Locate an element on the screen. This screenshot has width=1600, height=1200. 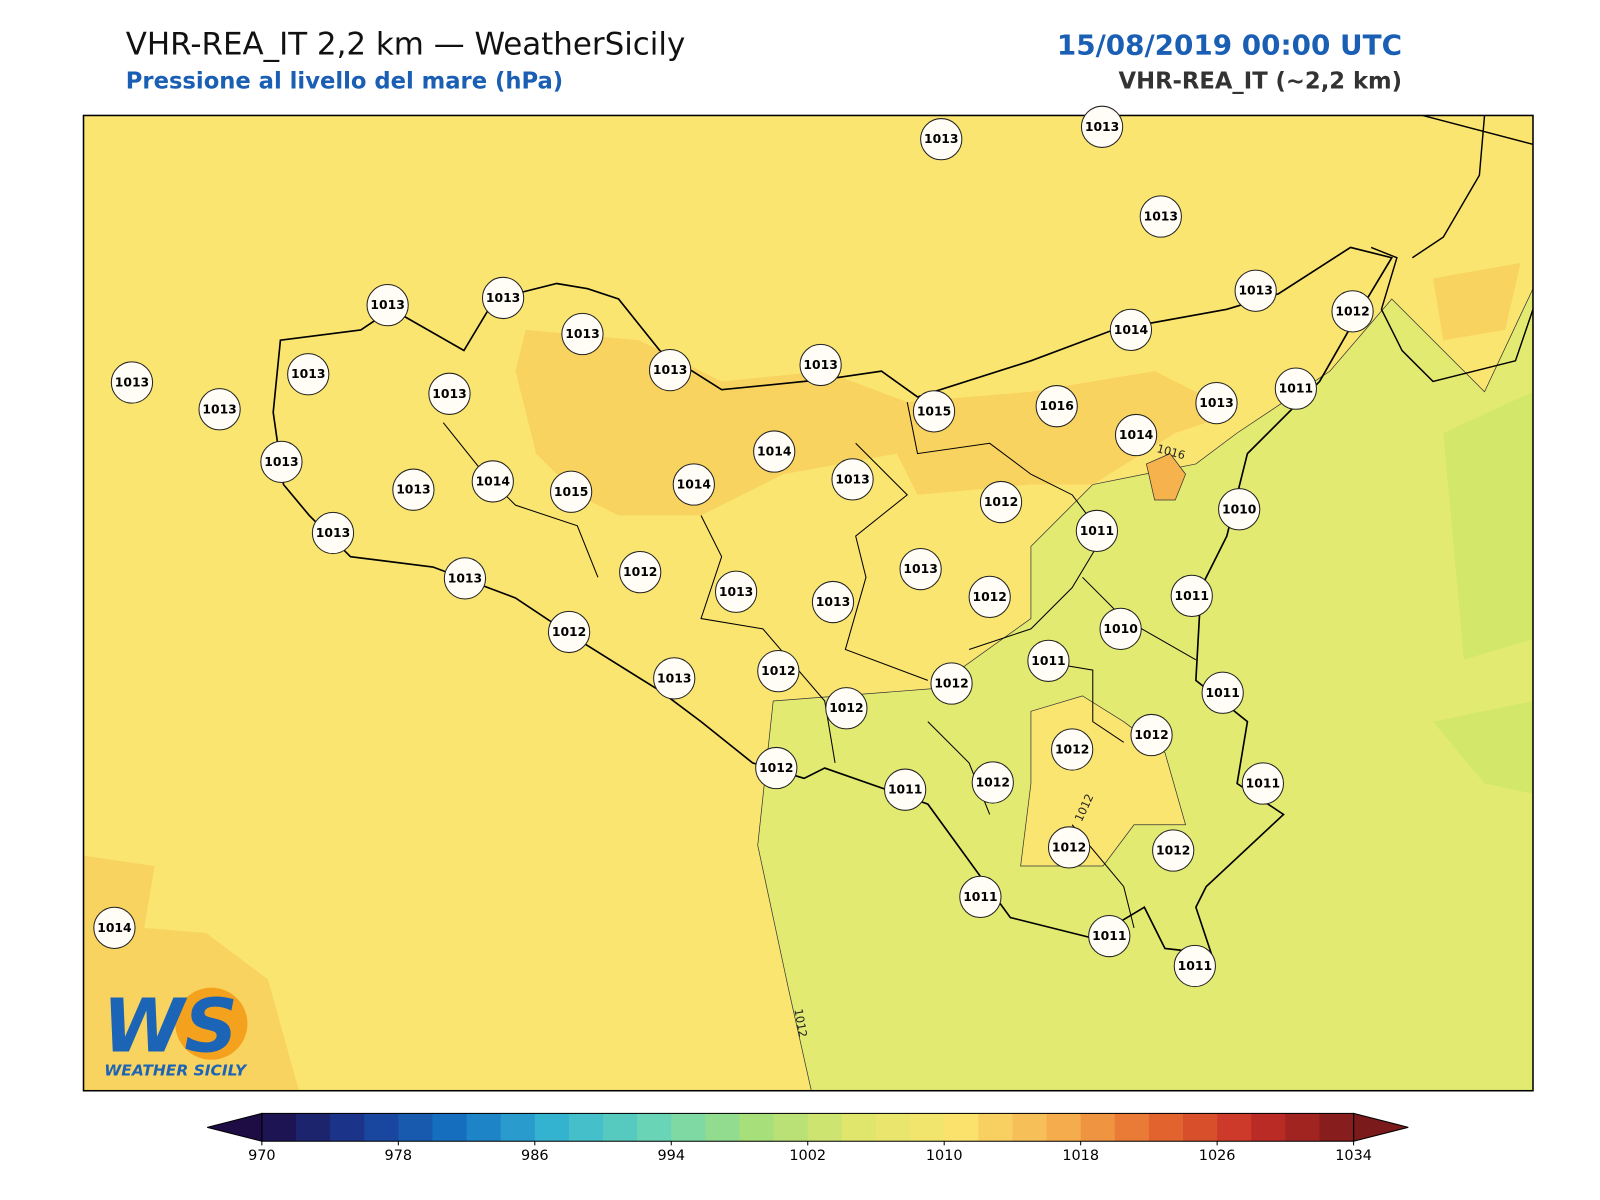
logo-text: WEATHER SICILY is located at coordinates (176, 1070).